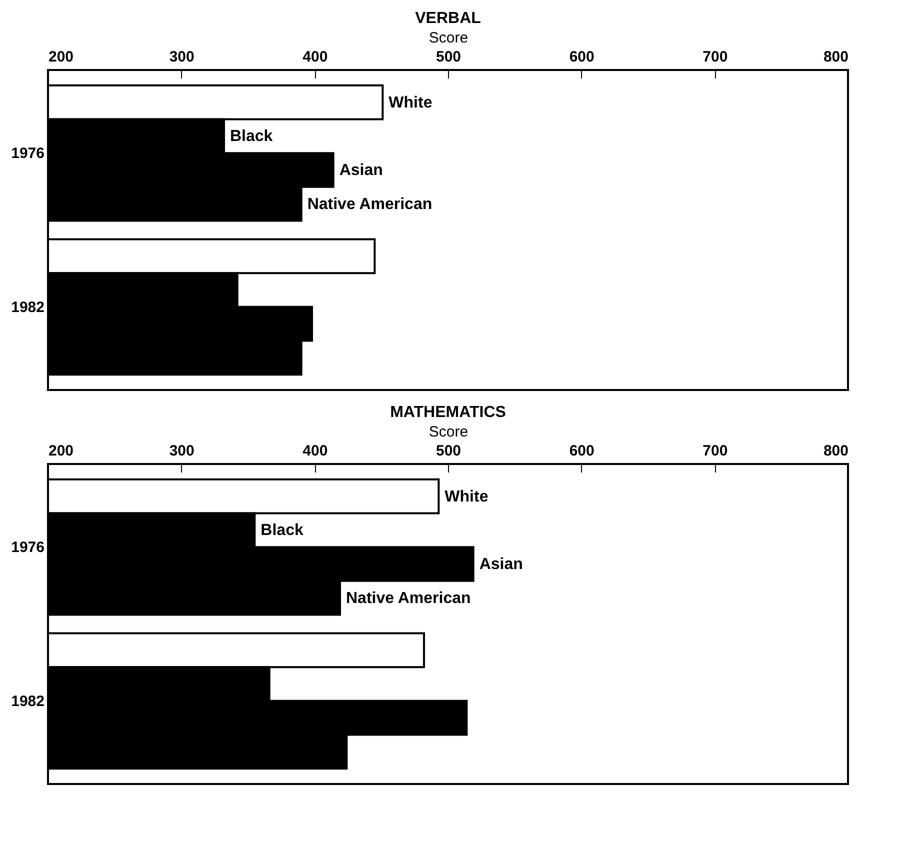 The height and width of the screenshot is (867, 913). I want to click on chart-title: MATHEMATICS, so click(448, 412).